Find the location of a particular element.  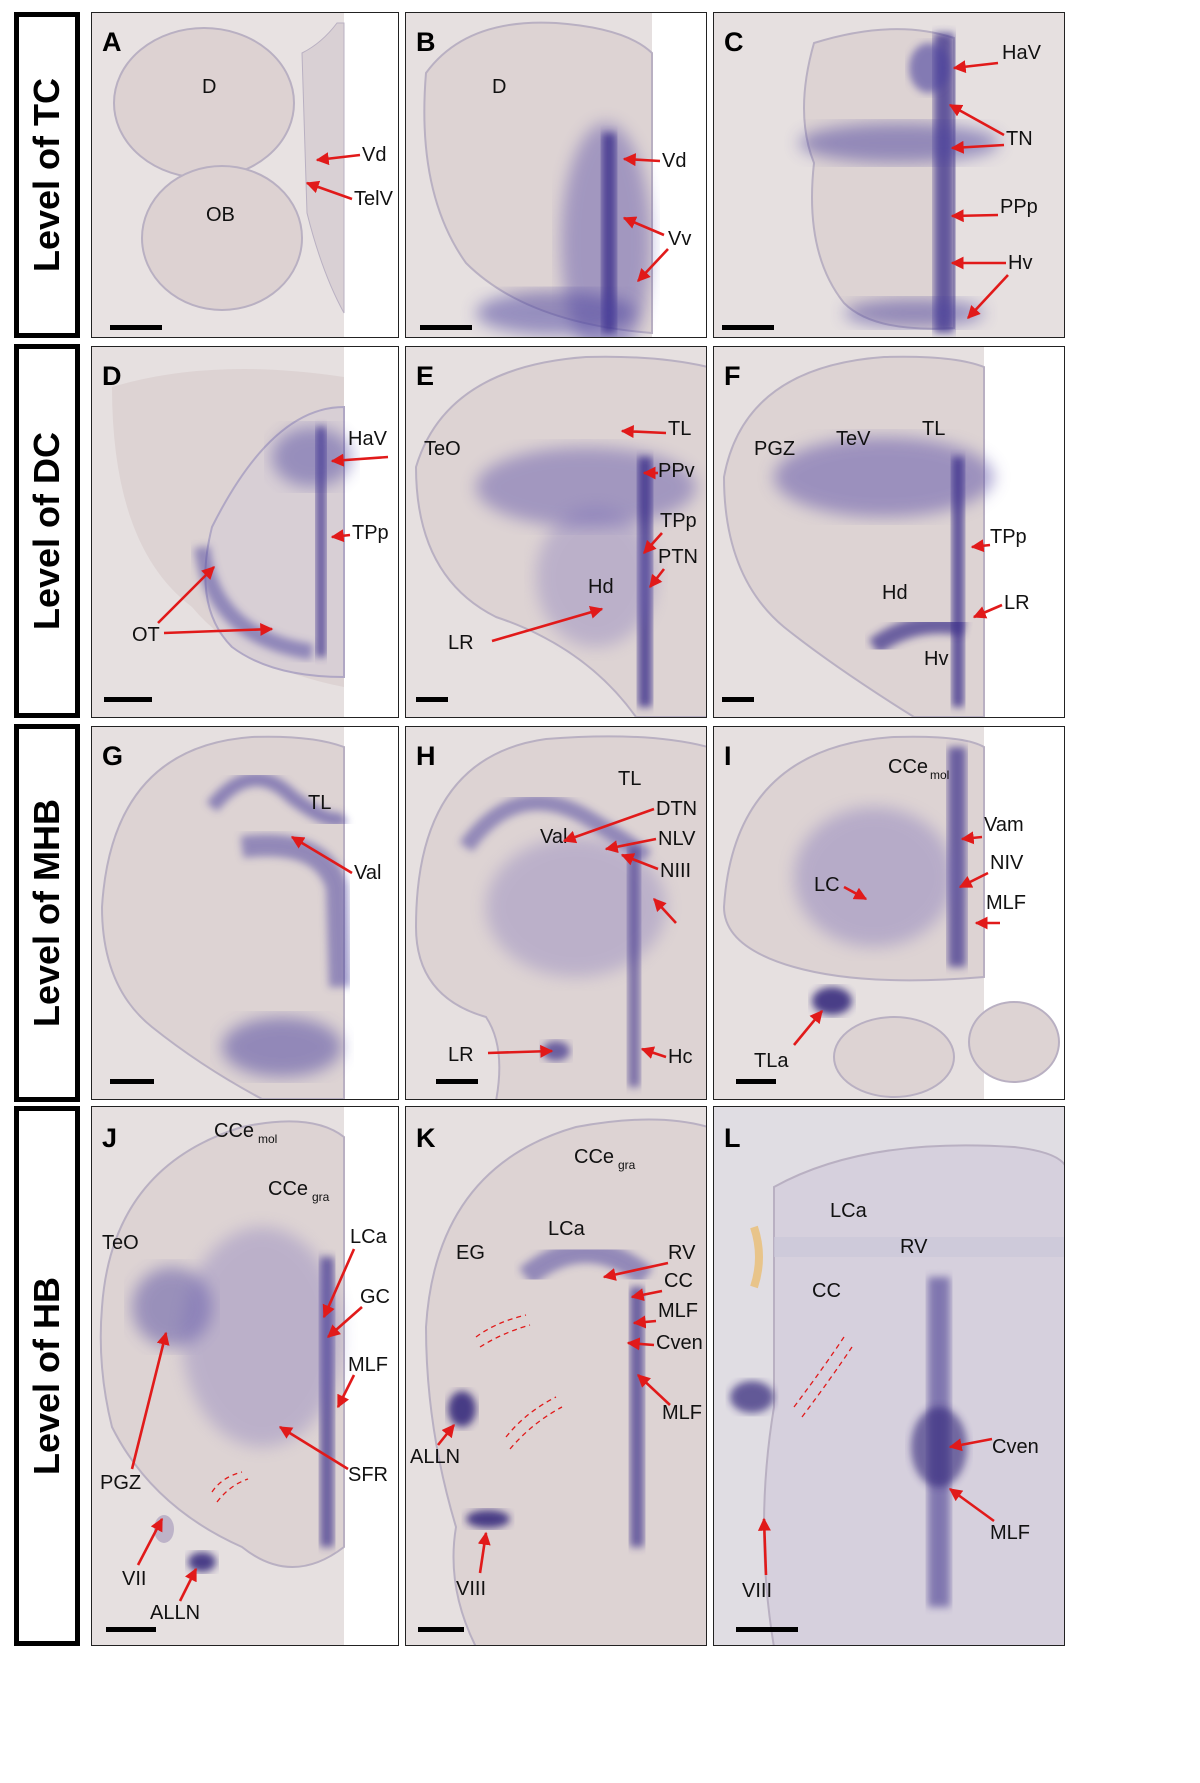

row-label-tc: Level of TC is located at coordinates (47, 175).